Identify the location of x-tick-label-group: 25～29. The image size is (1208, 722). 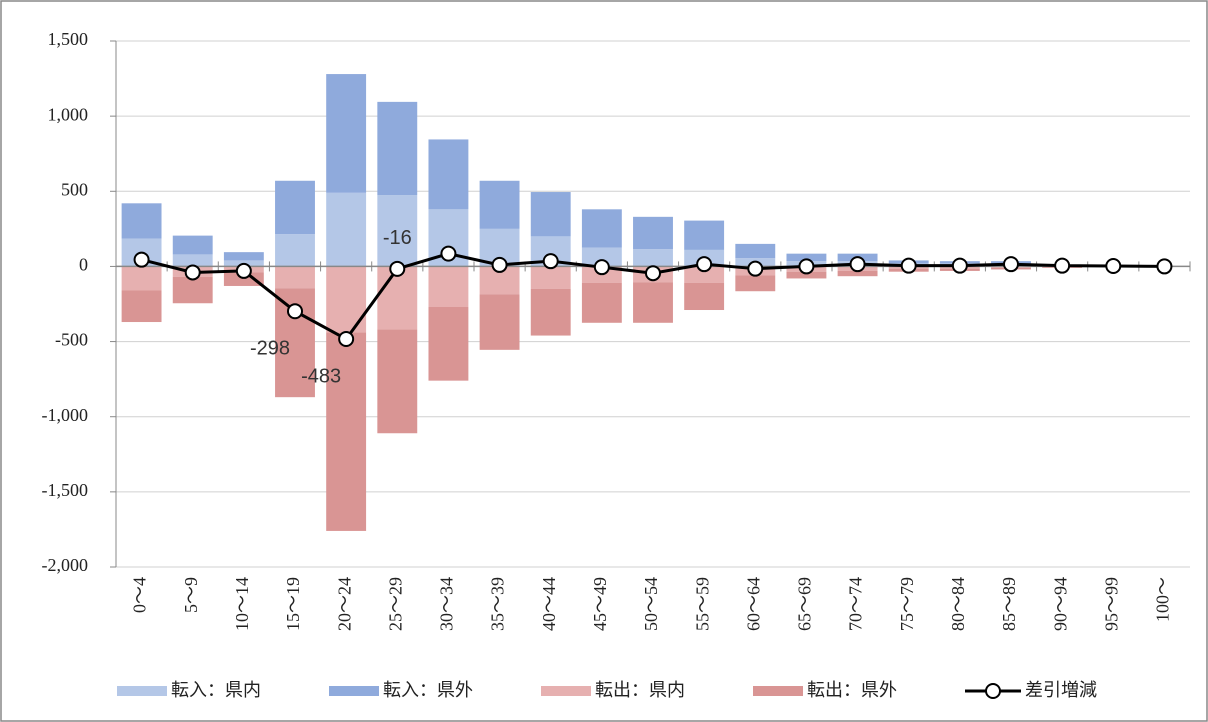
(395, 604).